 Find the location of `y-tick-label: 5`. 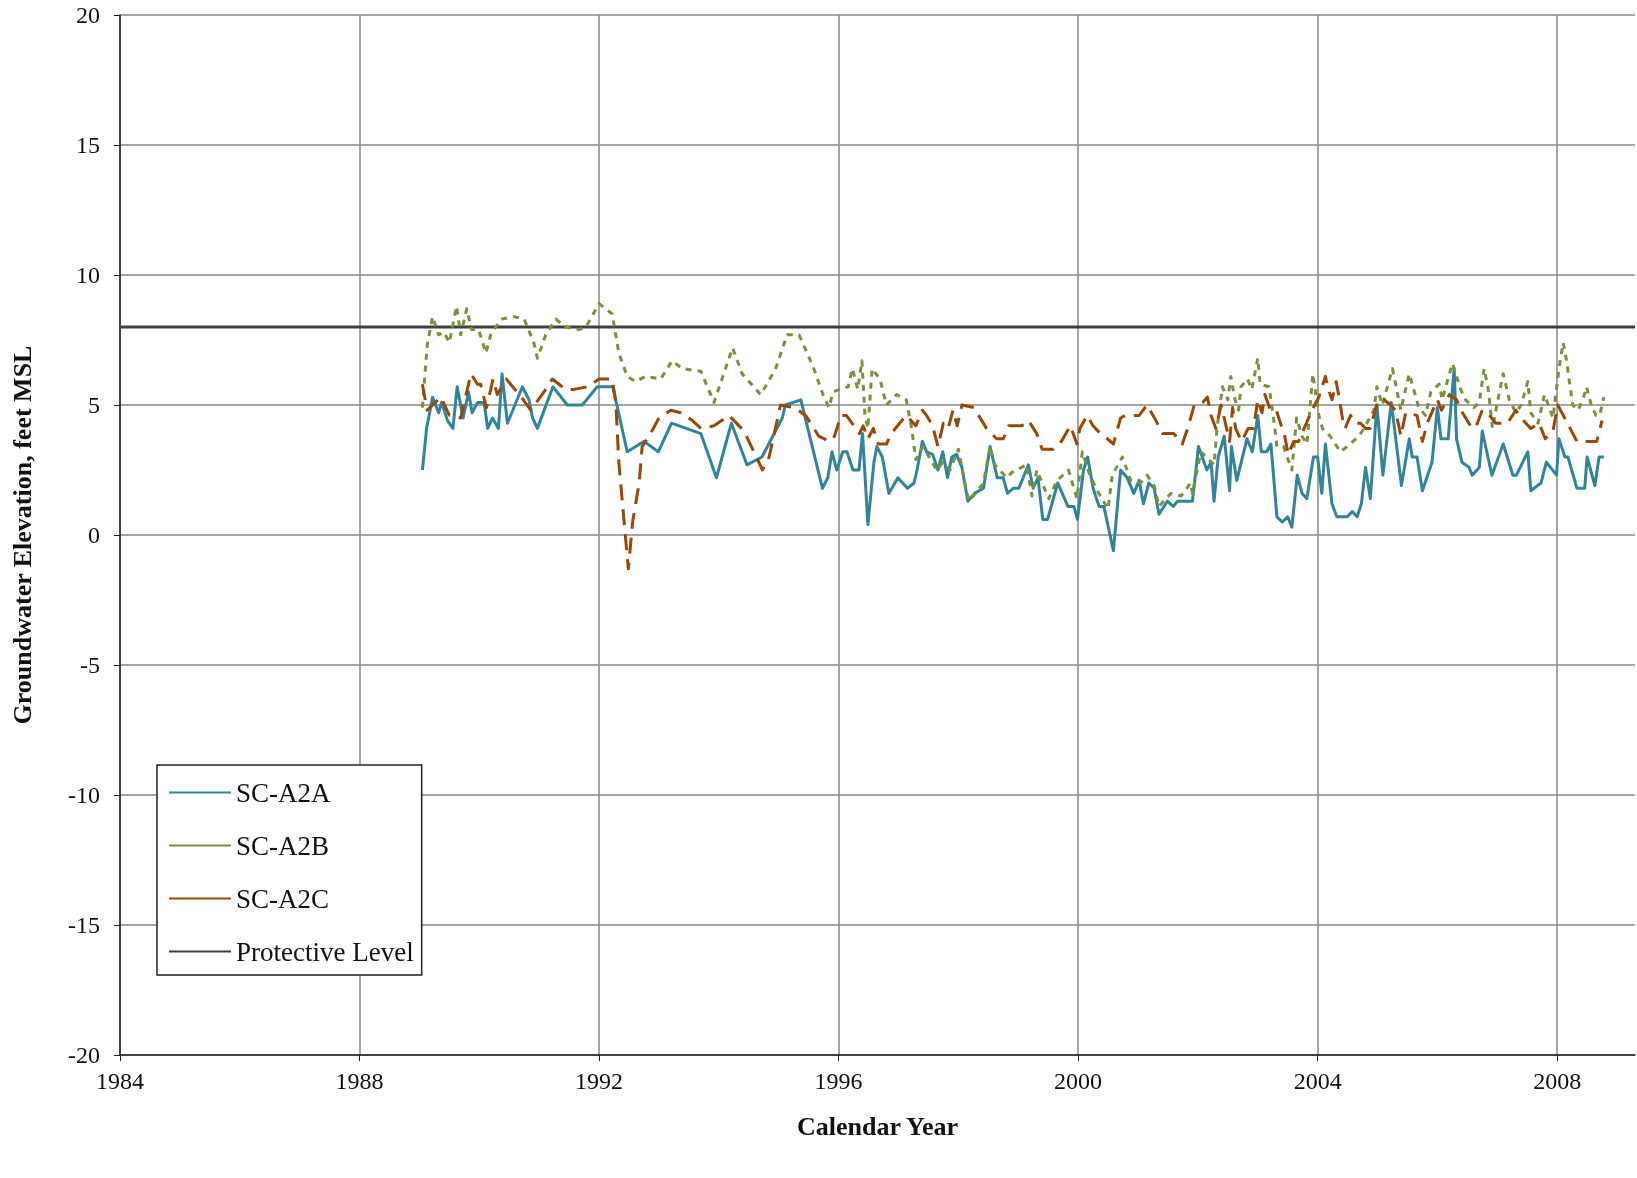

y-tick-label: 5 is located at coordinates (94, 405).